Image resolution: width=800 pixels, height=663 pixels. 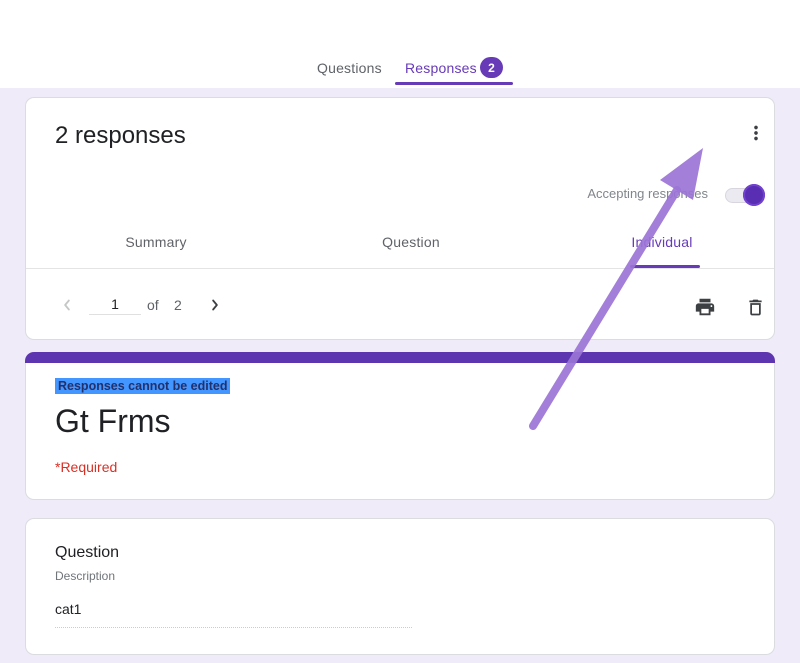 I want to click on next-response-button, so click(x=215, y=305).